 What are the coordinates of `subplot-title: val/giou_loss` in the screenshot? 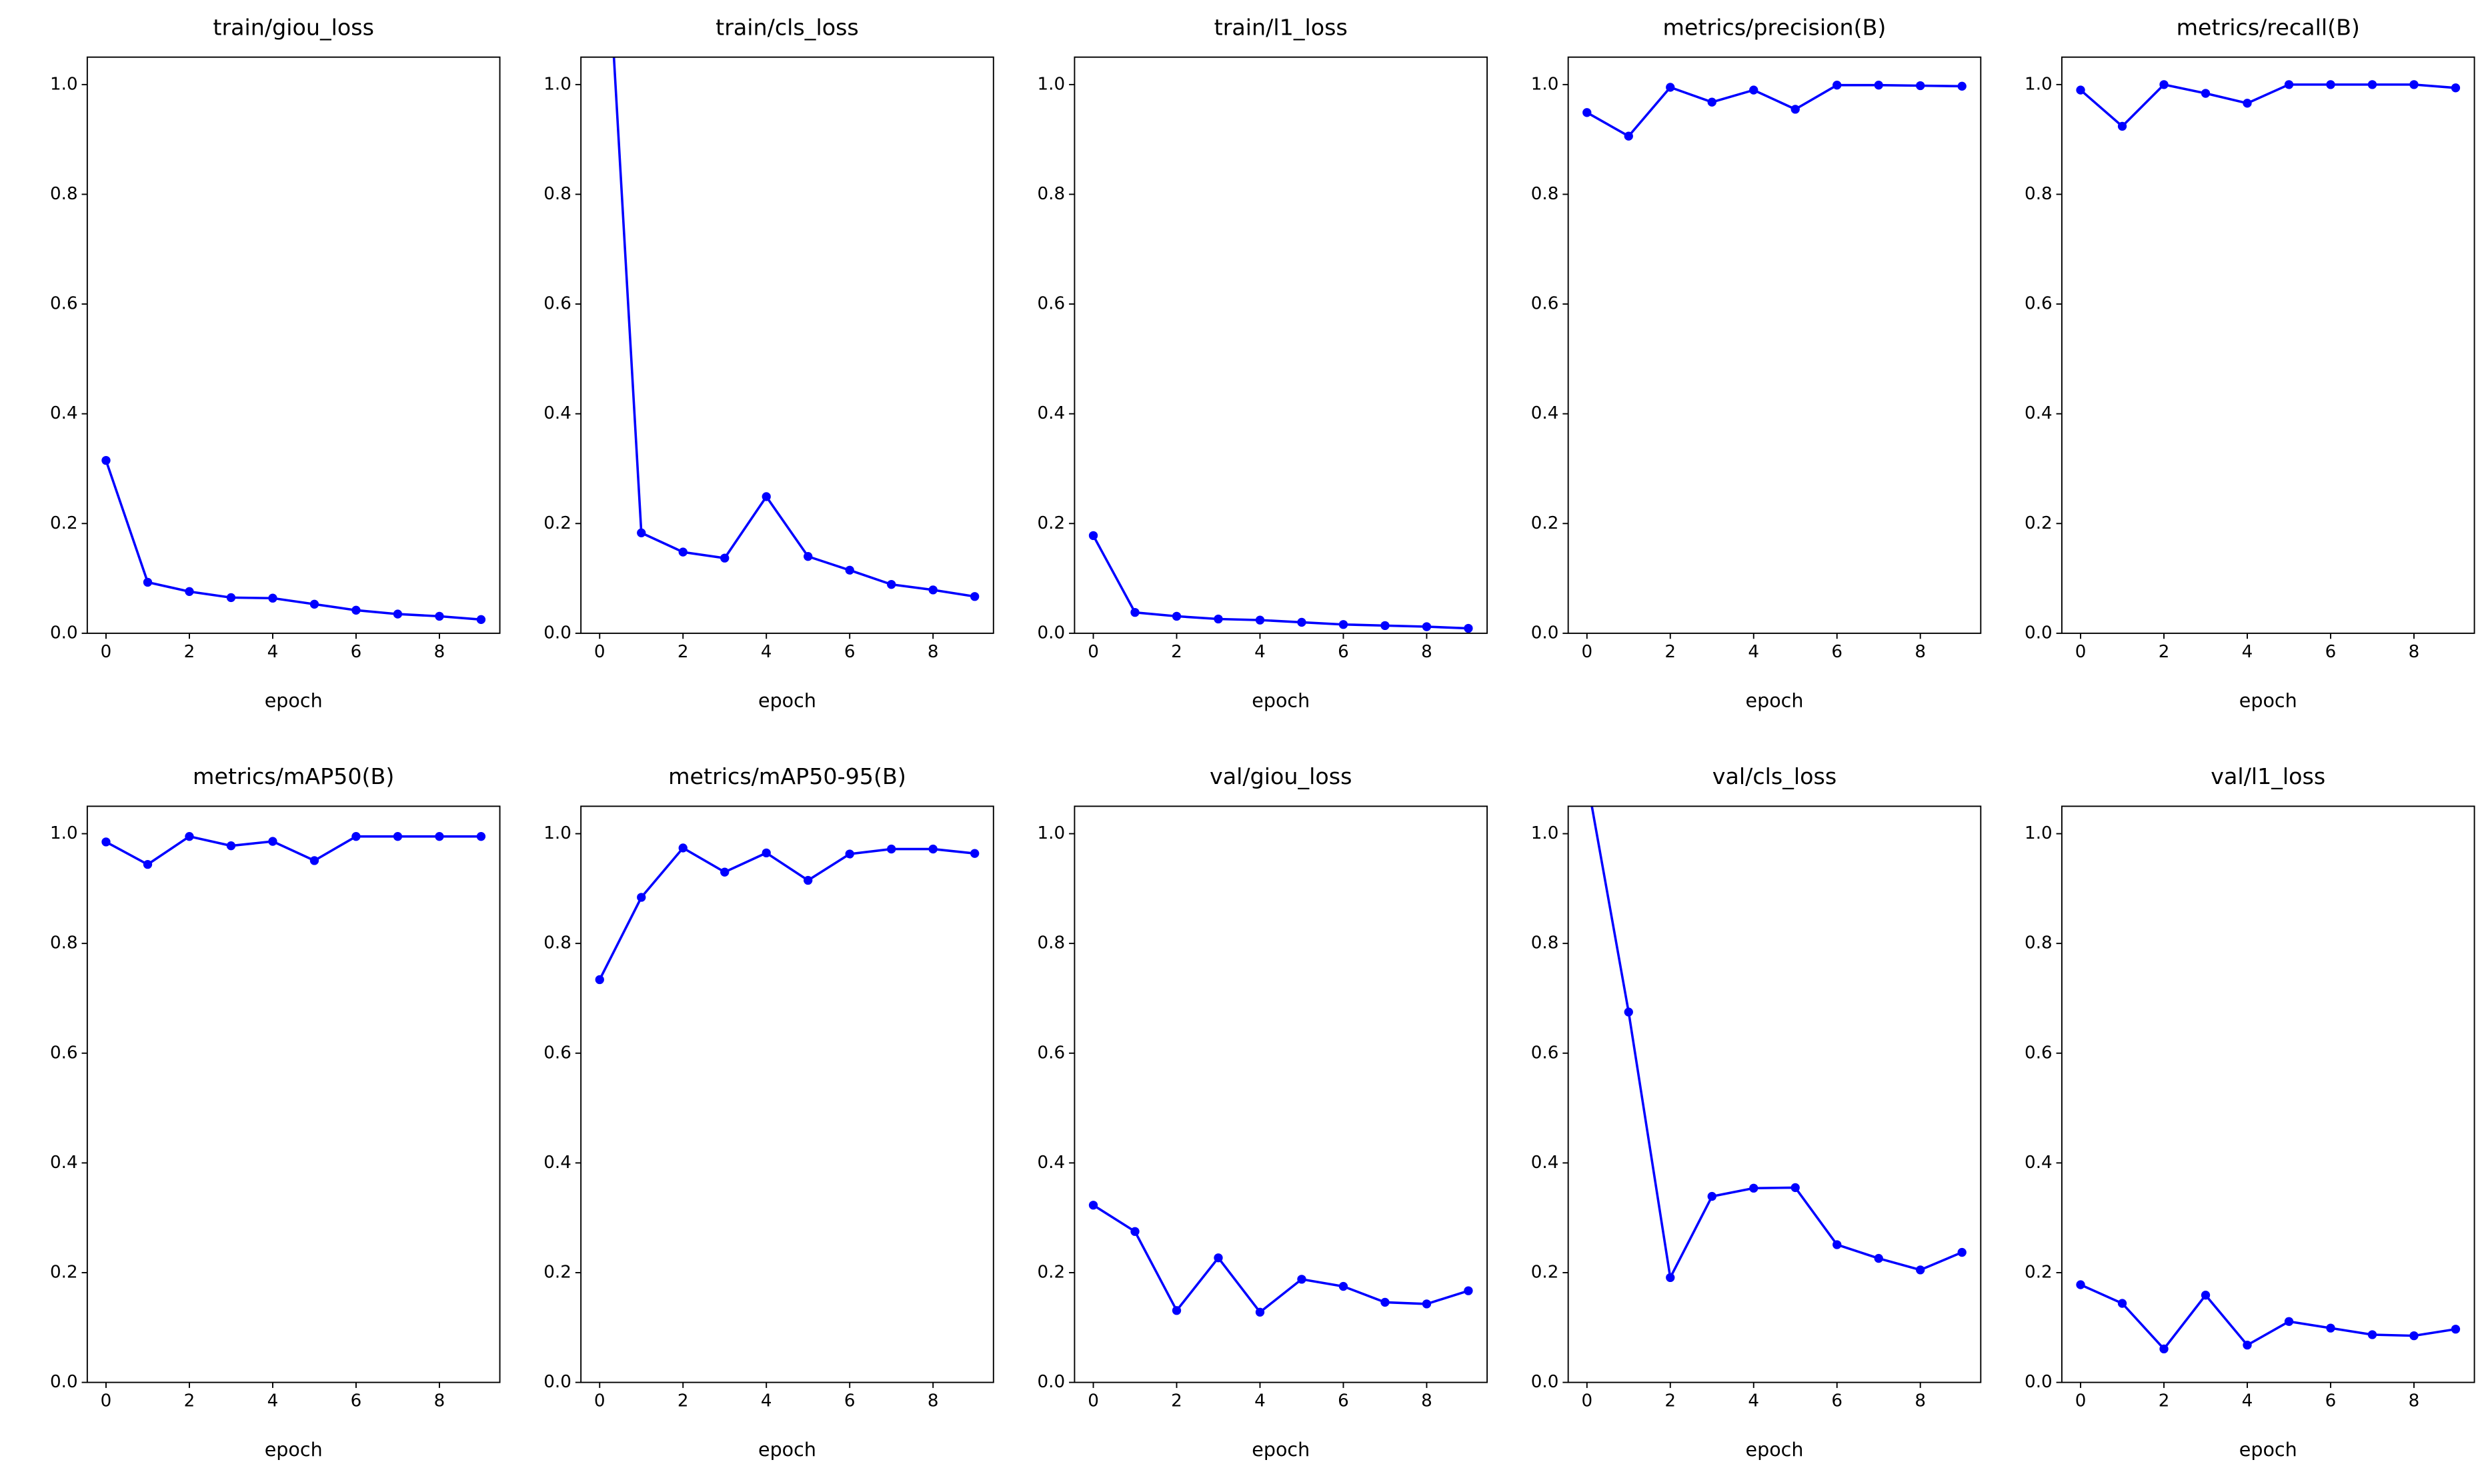 It's located at (1281, 776).